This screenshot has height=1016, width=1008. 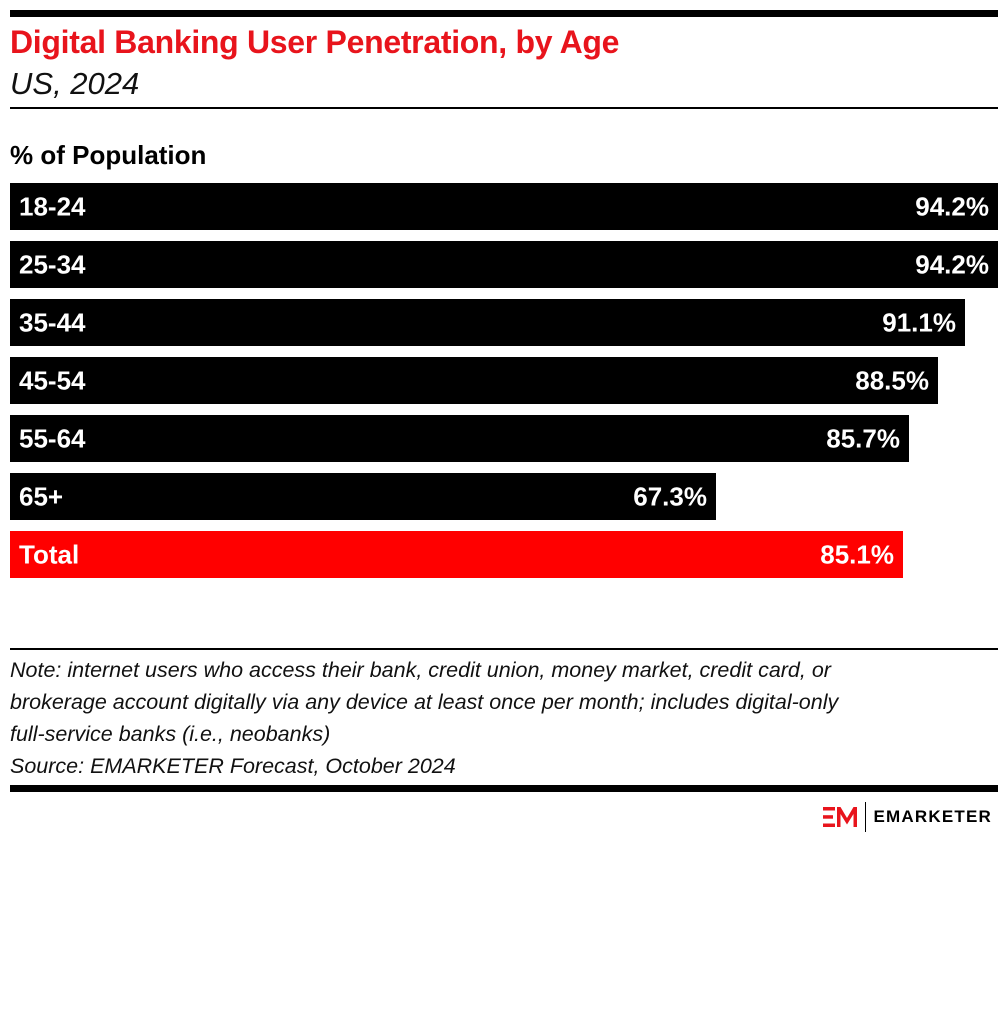 What do you see at coordinates (932, 816) in the screenshot?
I see `brand-name: EMARKETER` at bounding box center [932, 816].